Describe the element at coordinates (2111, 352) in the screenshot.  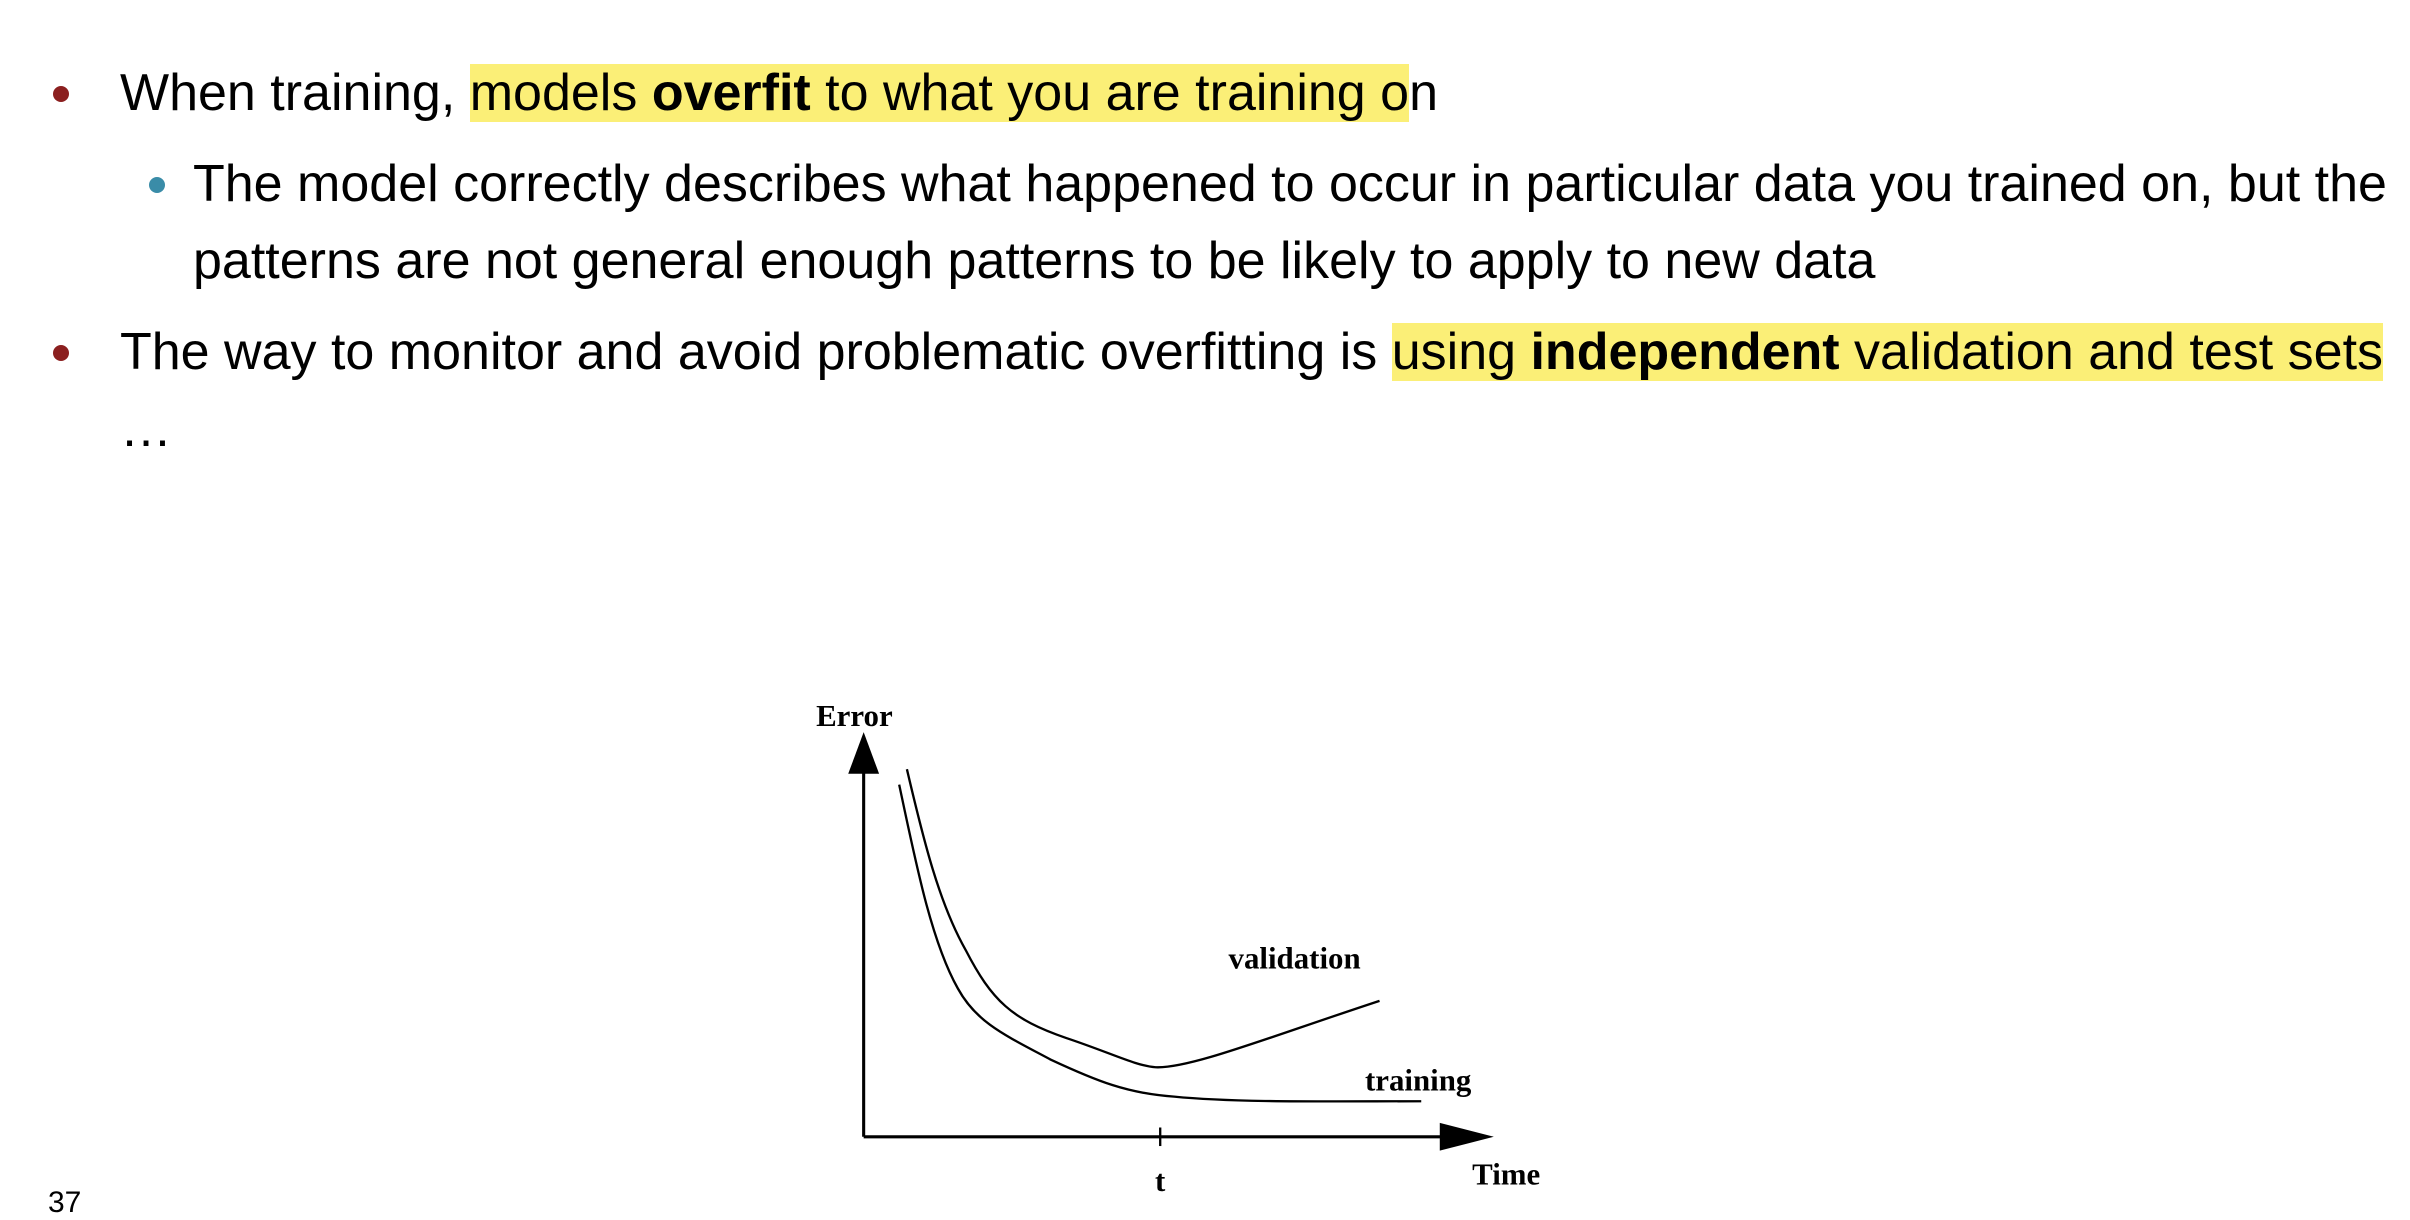
I see `text-run: validation and test sets` at that location.